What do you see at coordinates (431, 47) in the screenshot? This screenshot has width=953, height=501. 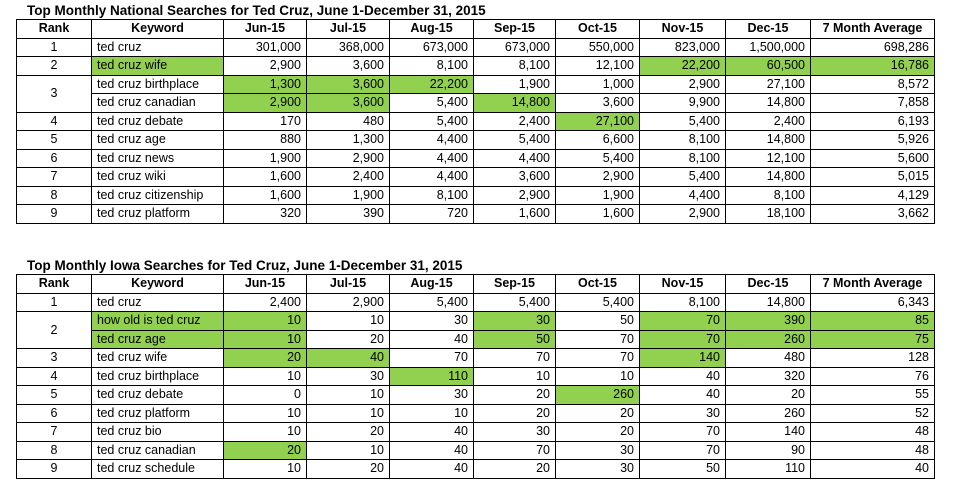 I see `value-cell: 673,000` at bounding box center [431, 47].